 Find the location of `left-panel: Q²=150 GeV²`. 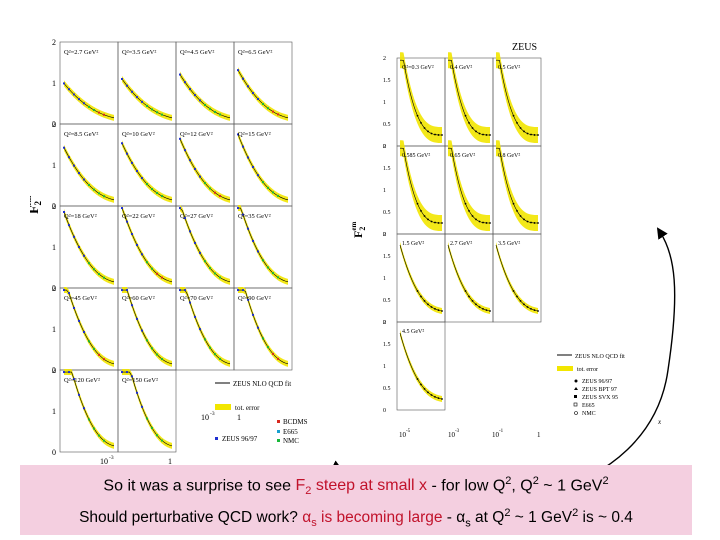

left-panel: Q²=150 GeV² is located at coordinates (147, 411).